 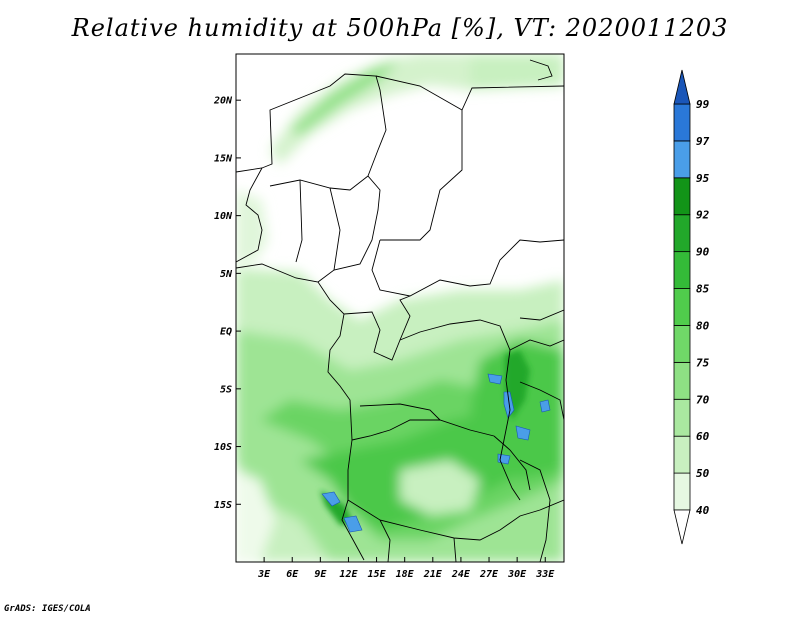 I want to click on colorbar-label: 60, so click(x=703, y=436).